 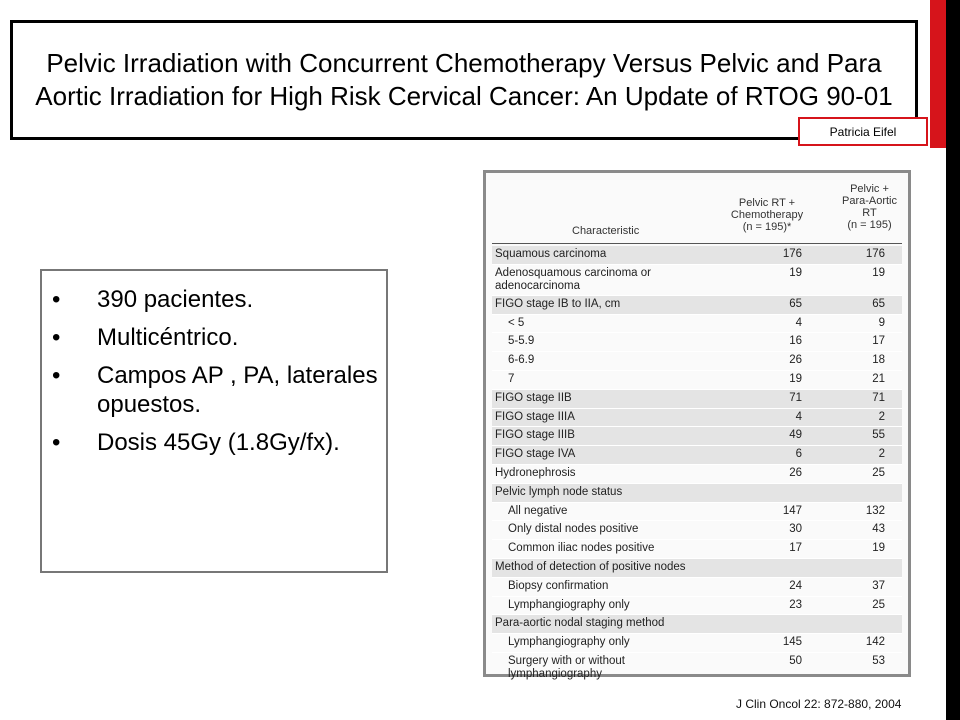 I want to click on bullet-text: Dosis 45Gy (1.8Gy/fx)., so click(x=218, y=442).